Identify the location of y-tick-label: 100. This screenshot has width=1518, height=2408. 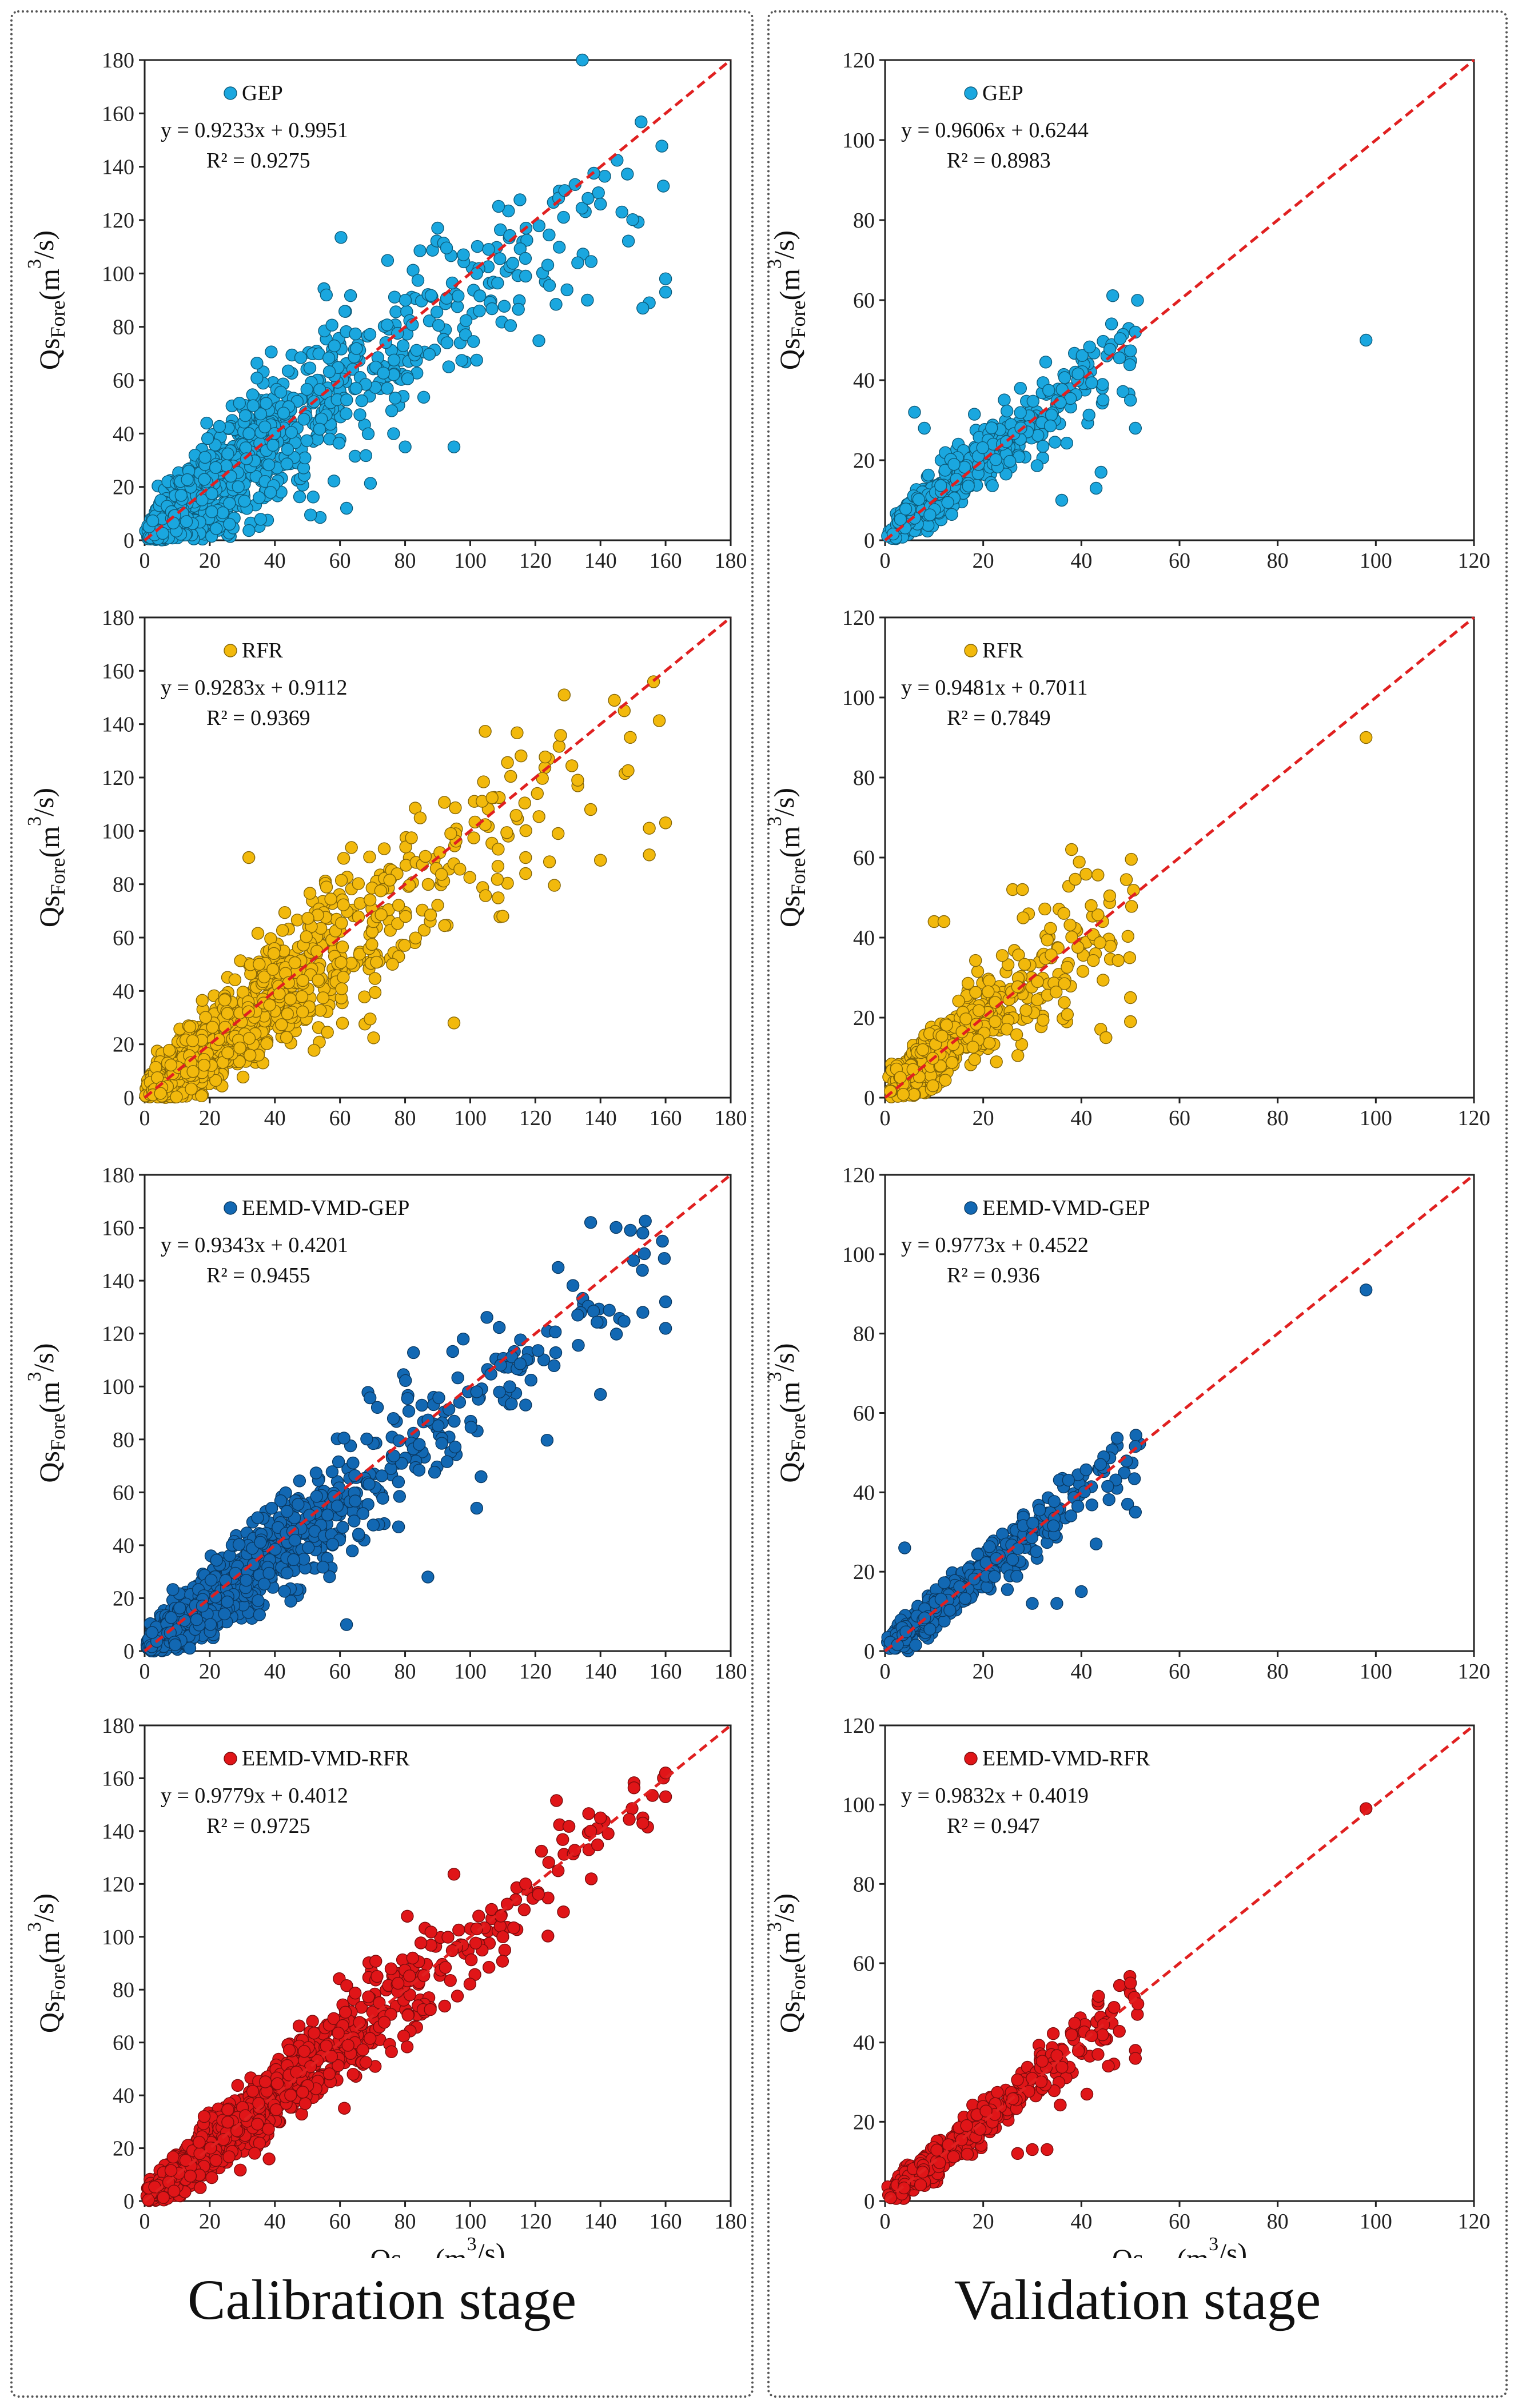
(118, 1937).